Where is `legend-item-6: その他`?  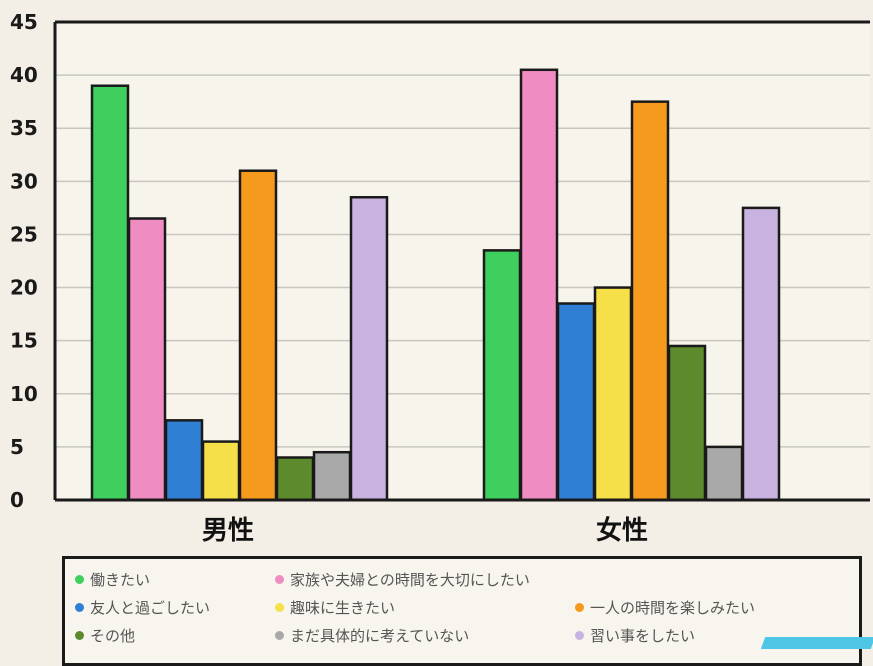
legend-item-6: その他 is located at coordinates (105, 635).